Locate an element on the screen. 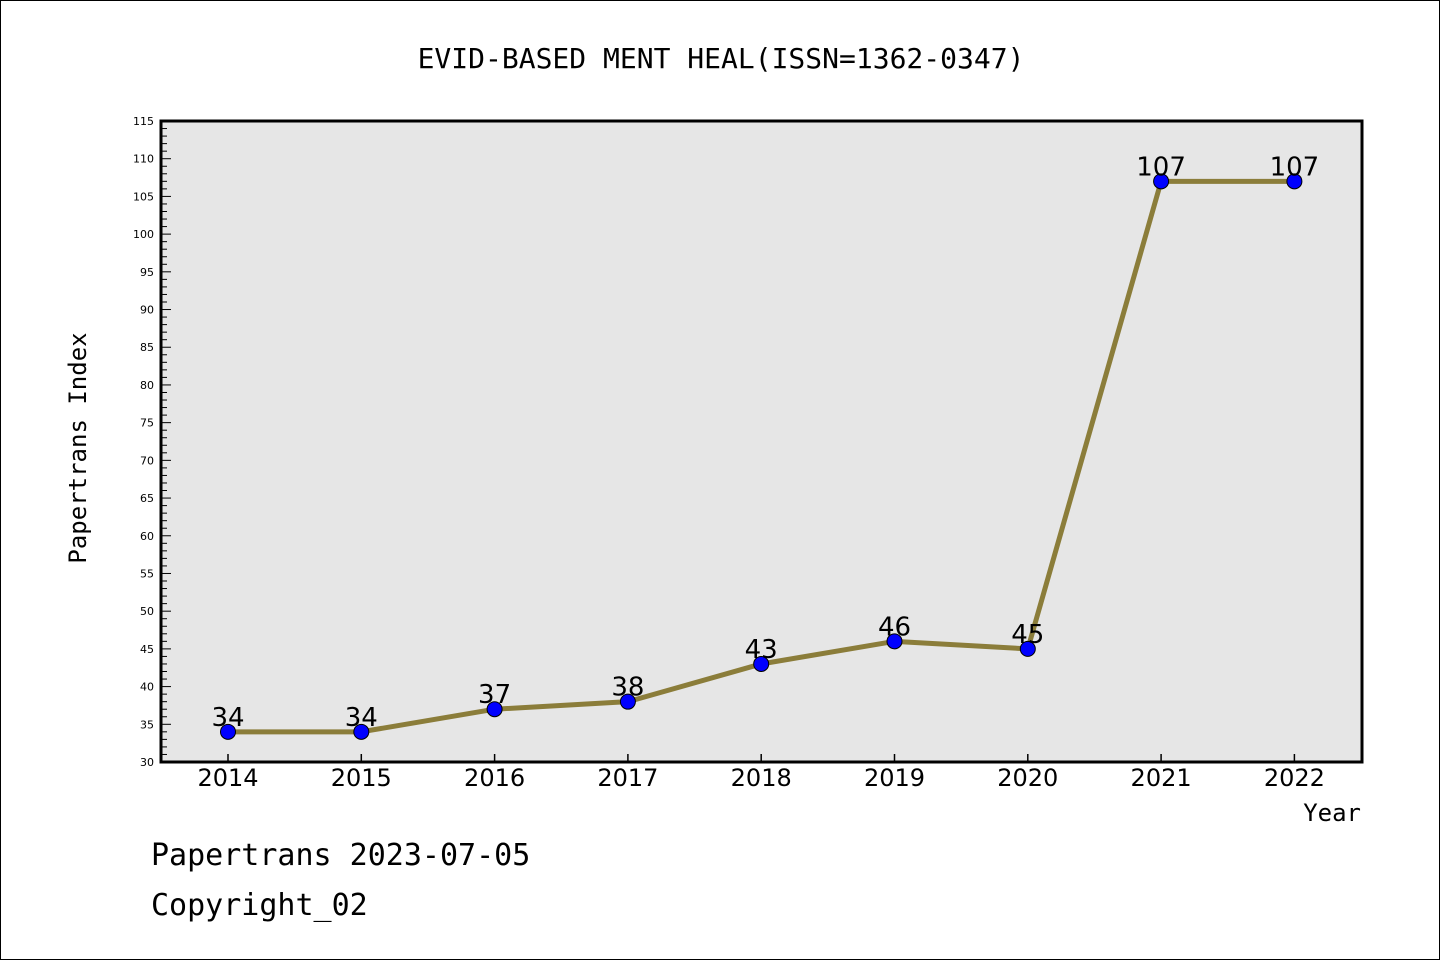 The height and width of the screenshot is (960, 1440). y-tick-label: 45 is located at coordinates (147, 649).